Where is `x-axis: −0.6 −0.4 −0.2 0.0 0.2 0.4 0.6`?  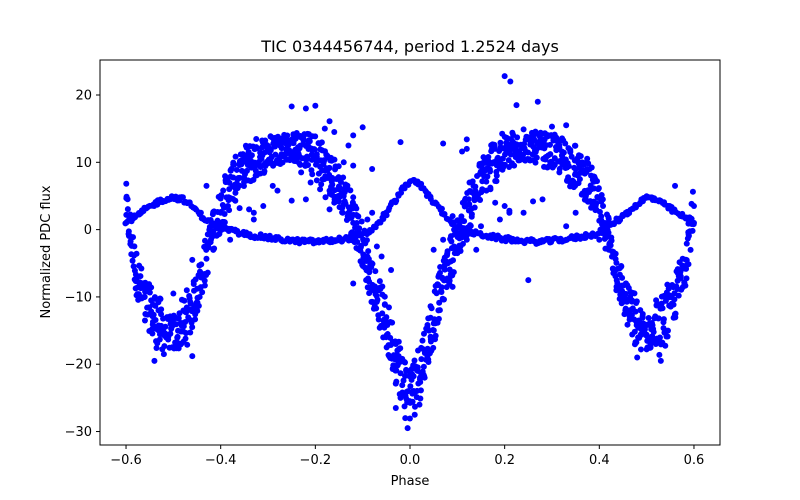 x-axis: −0.6 −0.4 −0.2 0.0 0.2 0.4 0.6 is located at coordinates (407, 456).